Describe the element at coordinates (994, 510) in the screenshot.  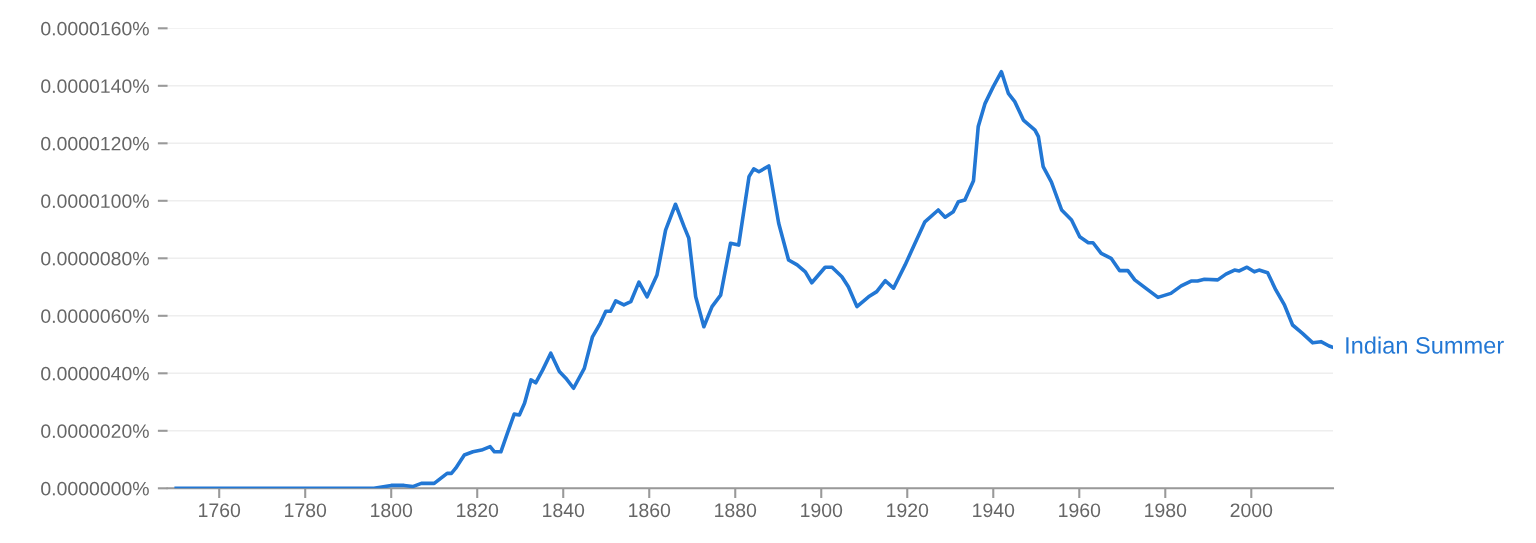
I see `x-tick-label: 1940` at that location.